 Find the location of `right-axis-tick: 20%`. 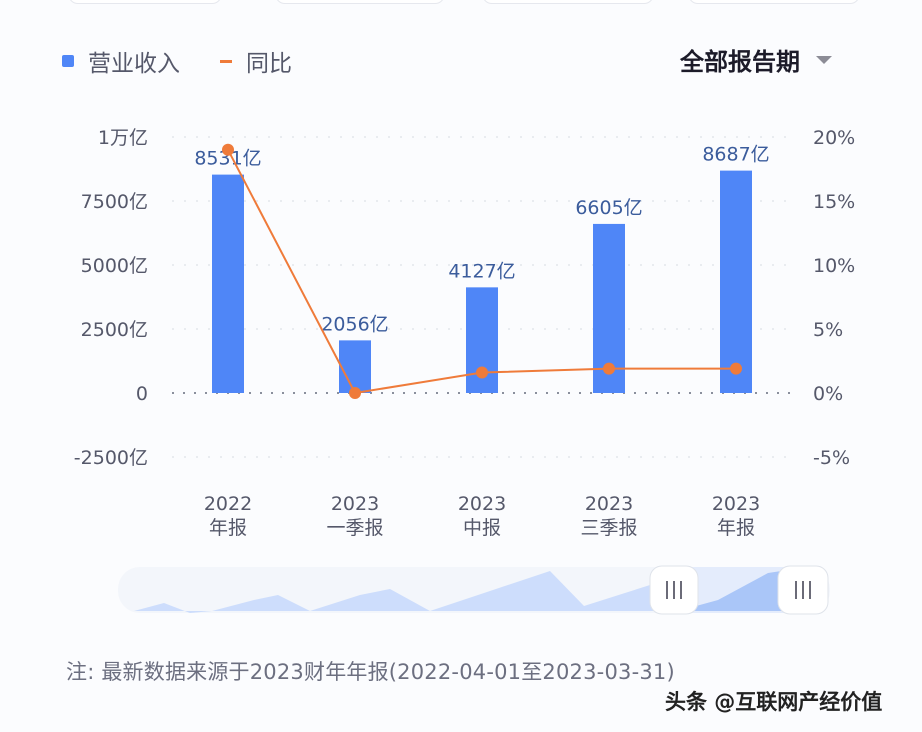

right-axis-tick: 20% is located at coordinates (834, 138).